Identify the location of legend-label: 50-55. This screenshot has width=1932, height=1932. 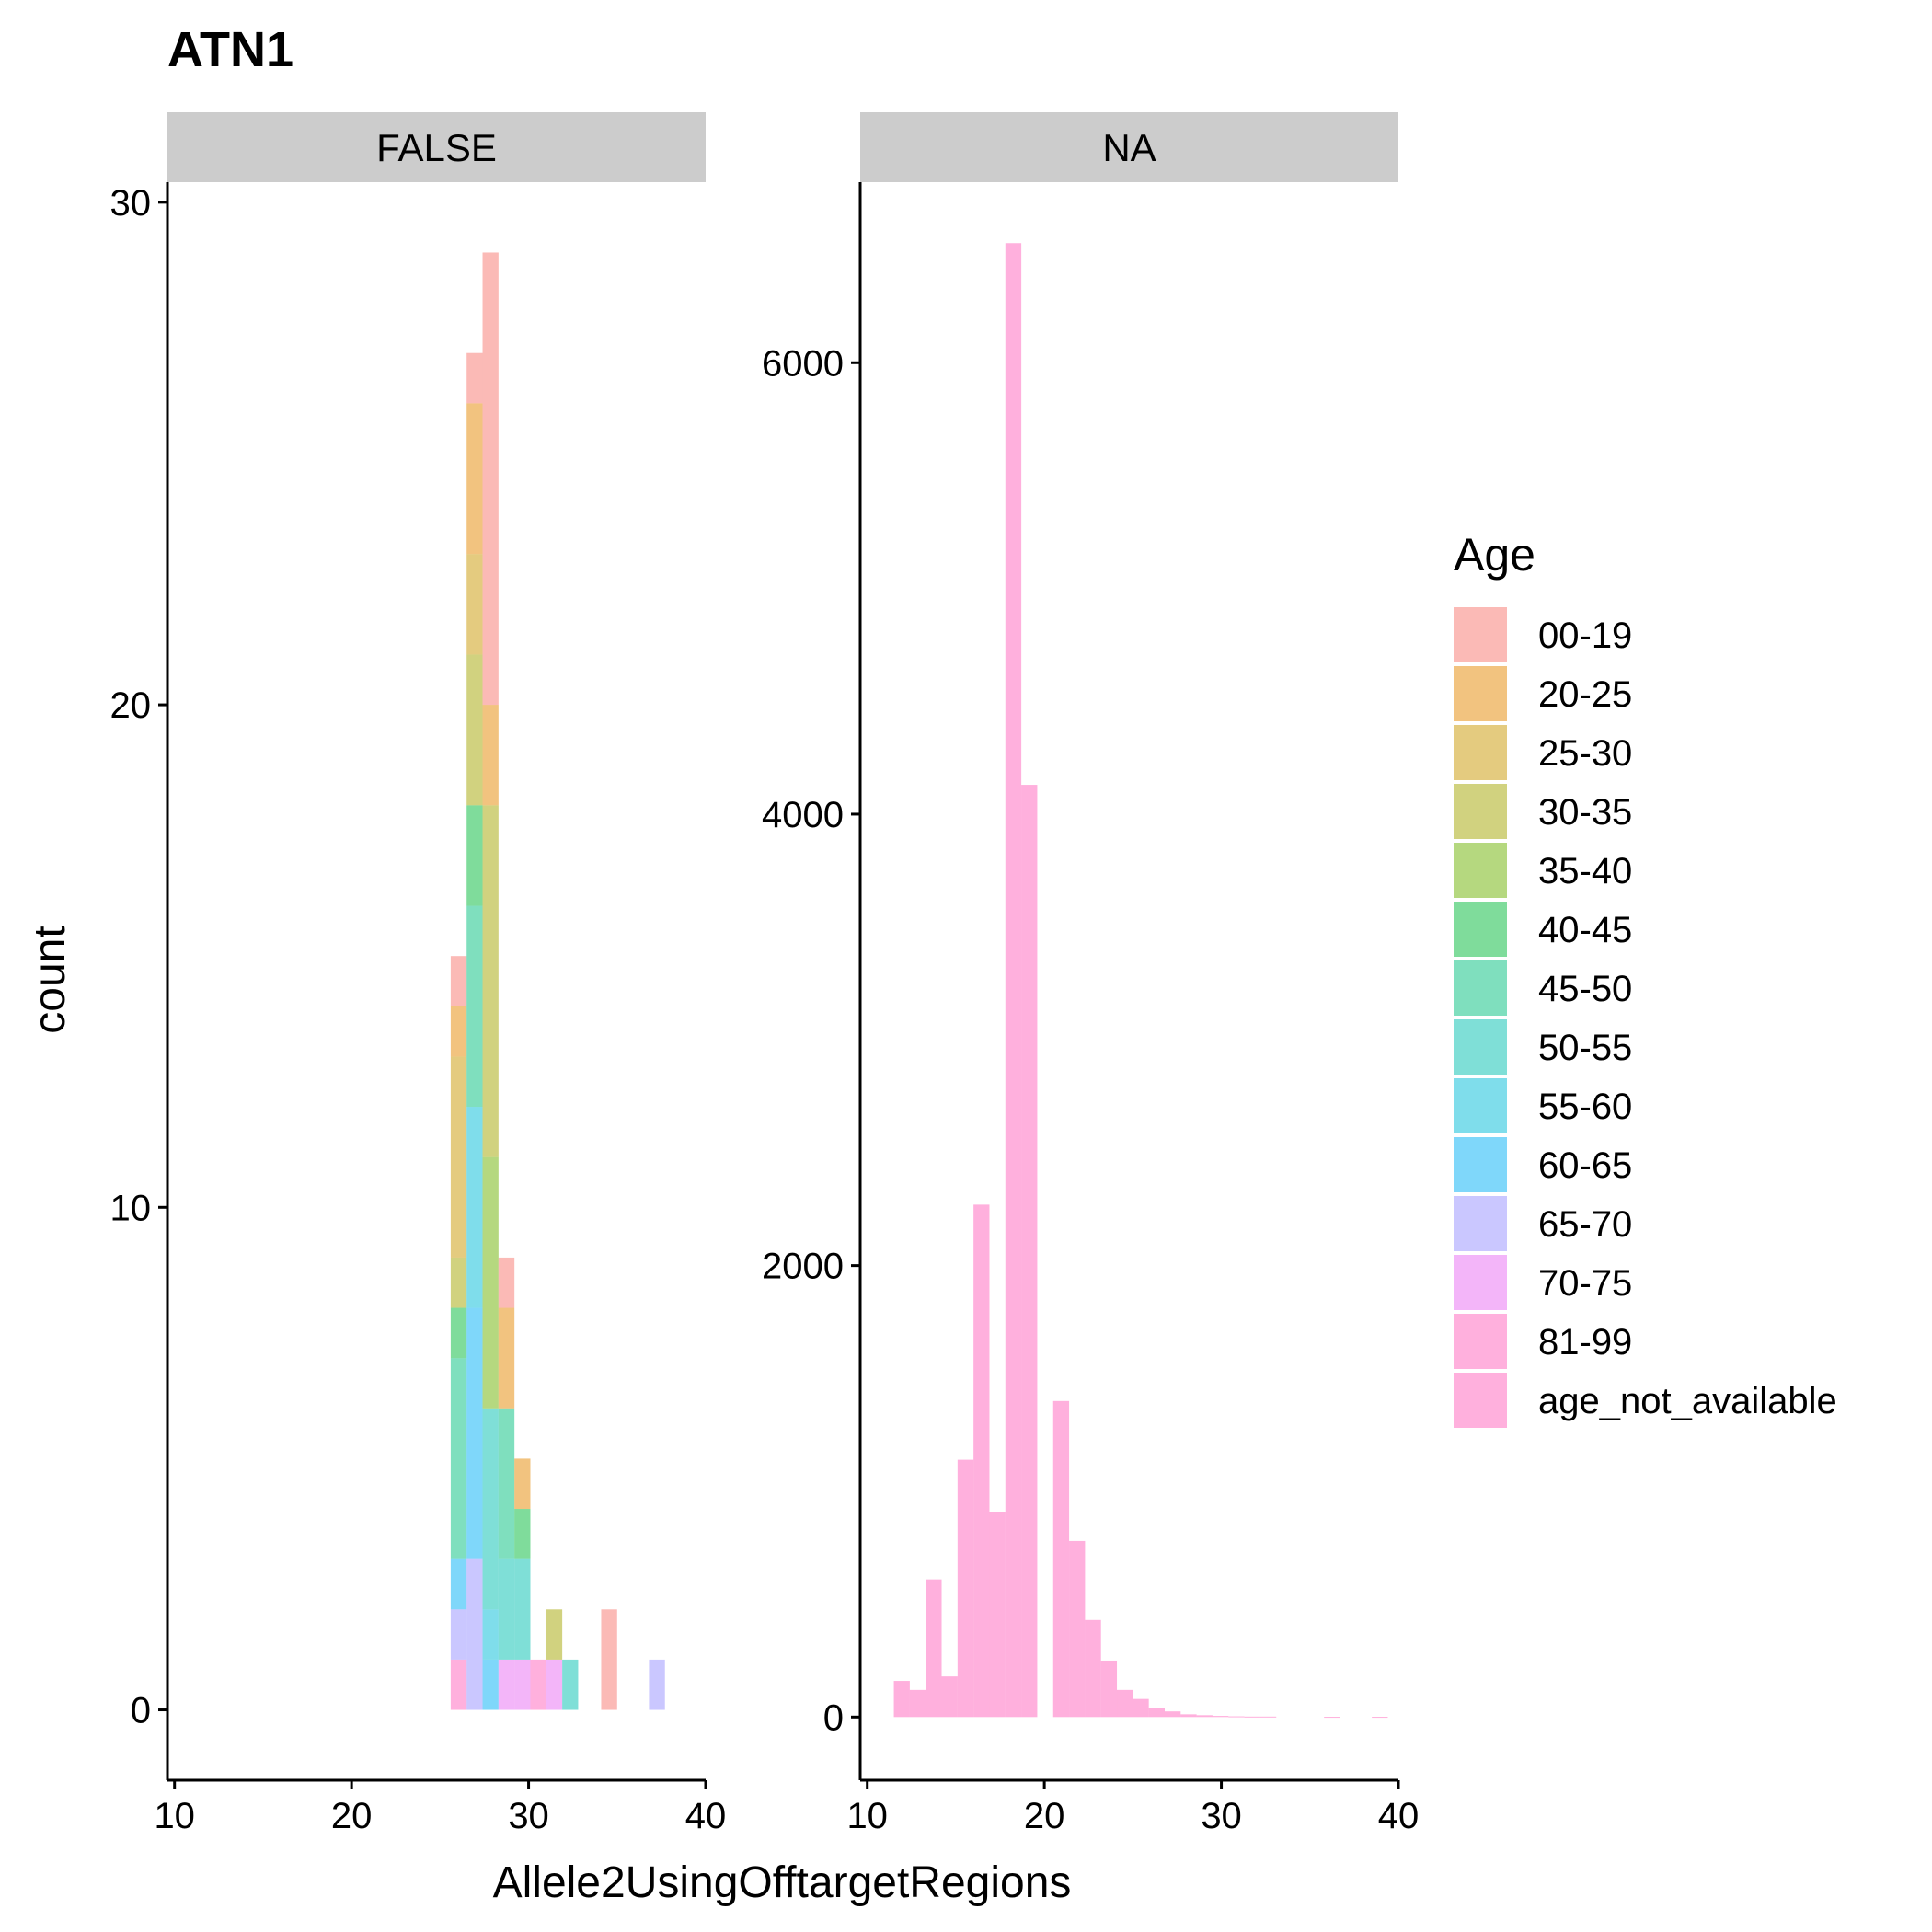
(1585, 1048).